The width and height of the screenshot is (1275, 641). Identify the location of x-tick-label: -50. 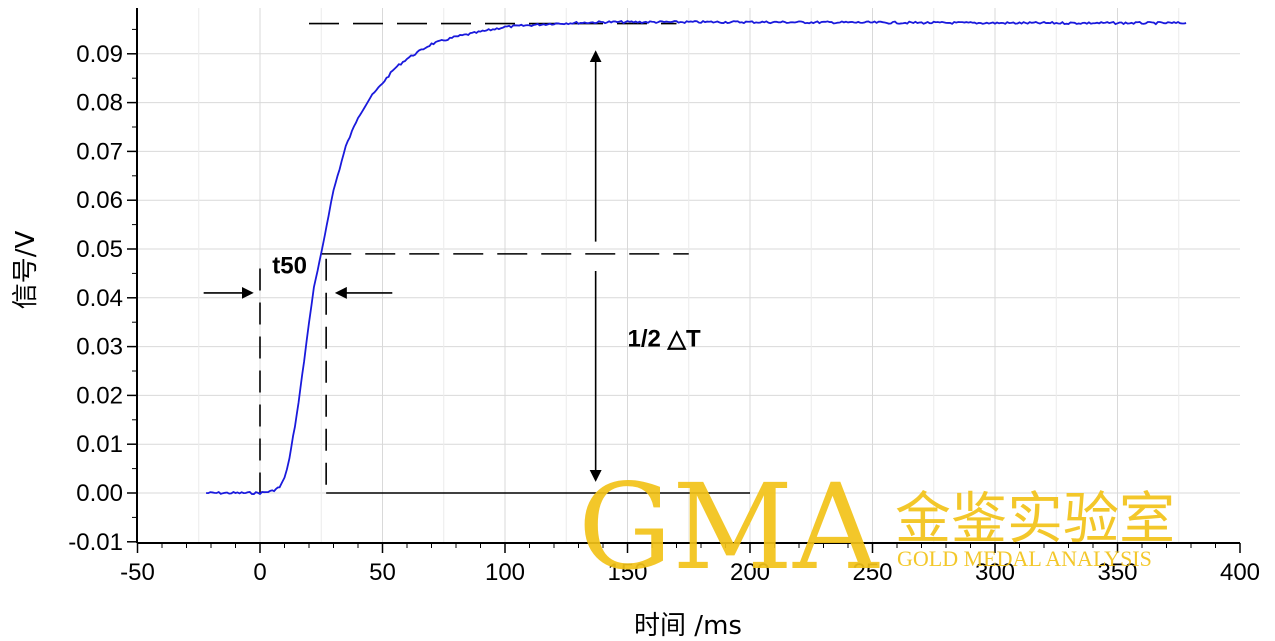
(137, 572).